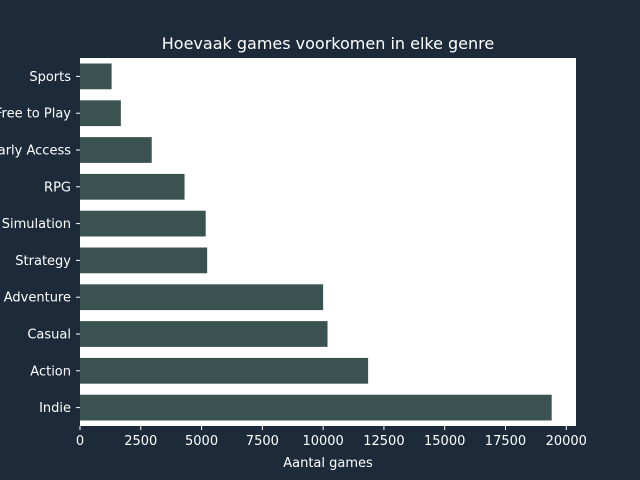  I want to click on x-tick-label-17500: 17500, so click(505, 441).